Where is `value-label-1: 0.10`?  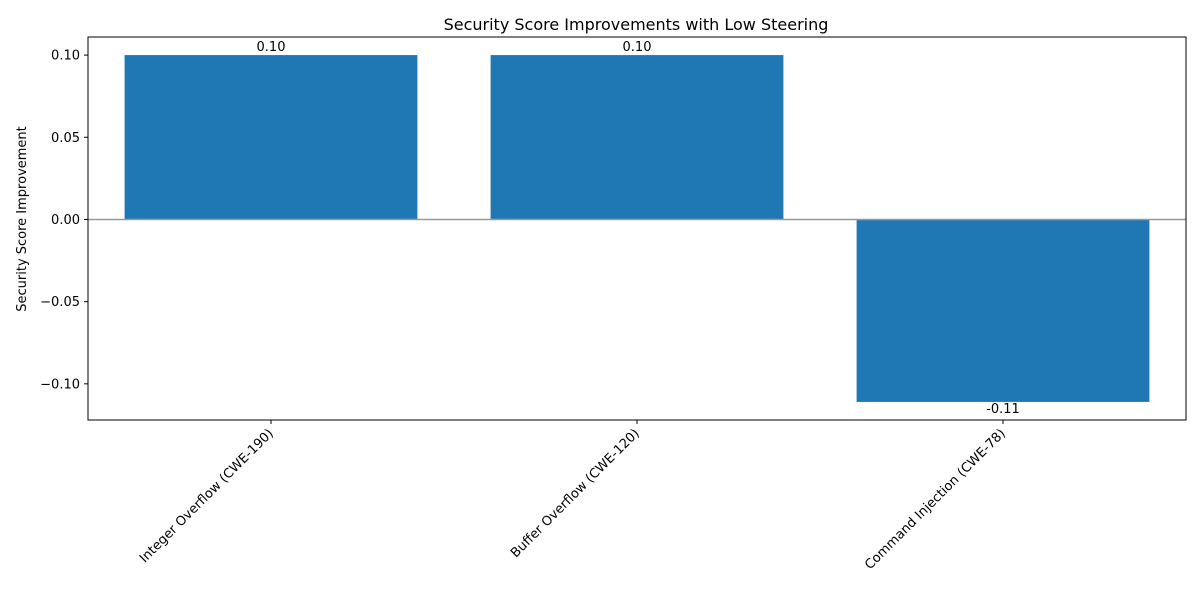 value-label-1: 0.10 is located at coordinates (637, 47).